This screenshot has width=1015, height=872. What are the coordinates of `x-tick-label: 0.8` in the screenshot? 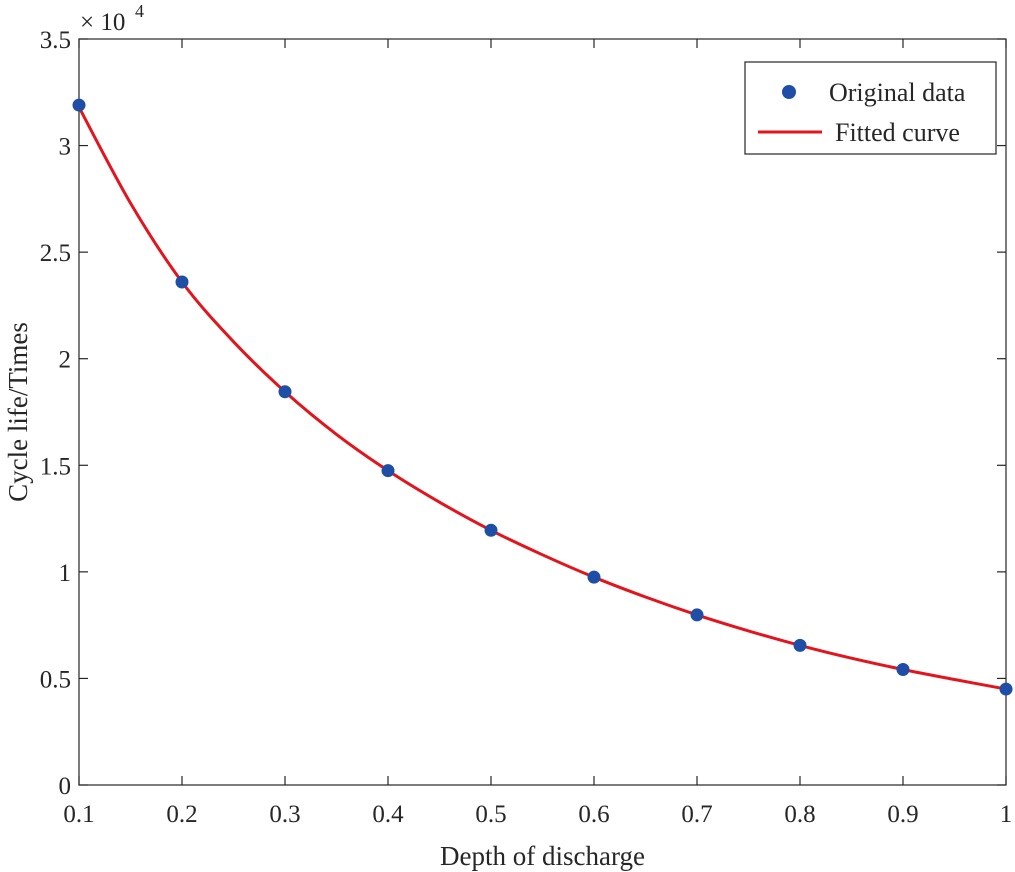 It's located at (799, 814).